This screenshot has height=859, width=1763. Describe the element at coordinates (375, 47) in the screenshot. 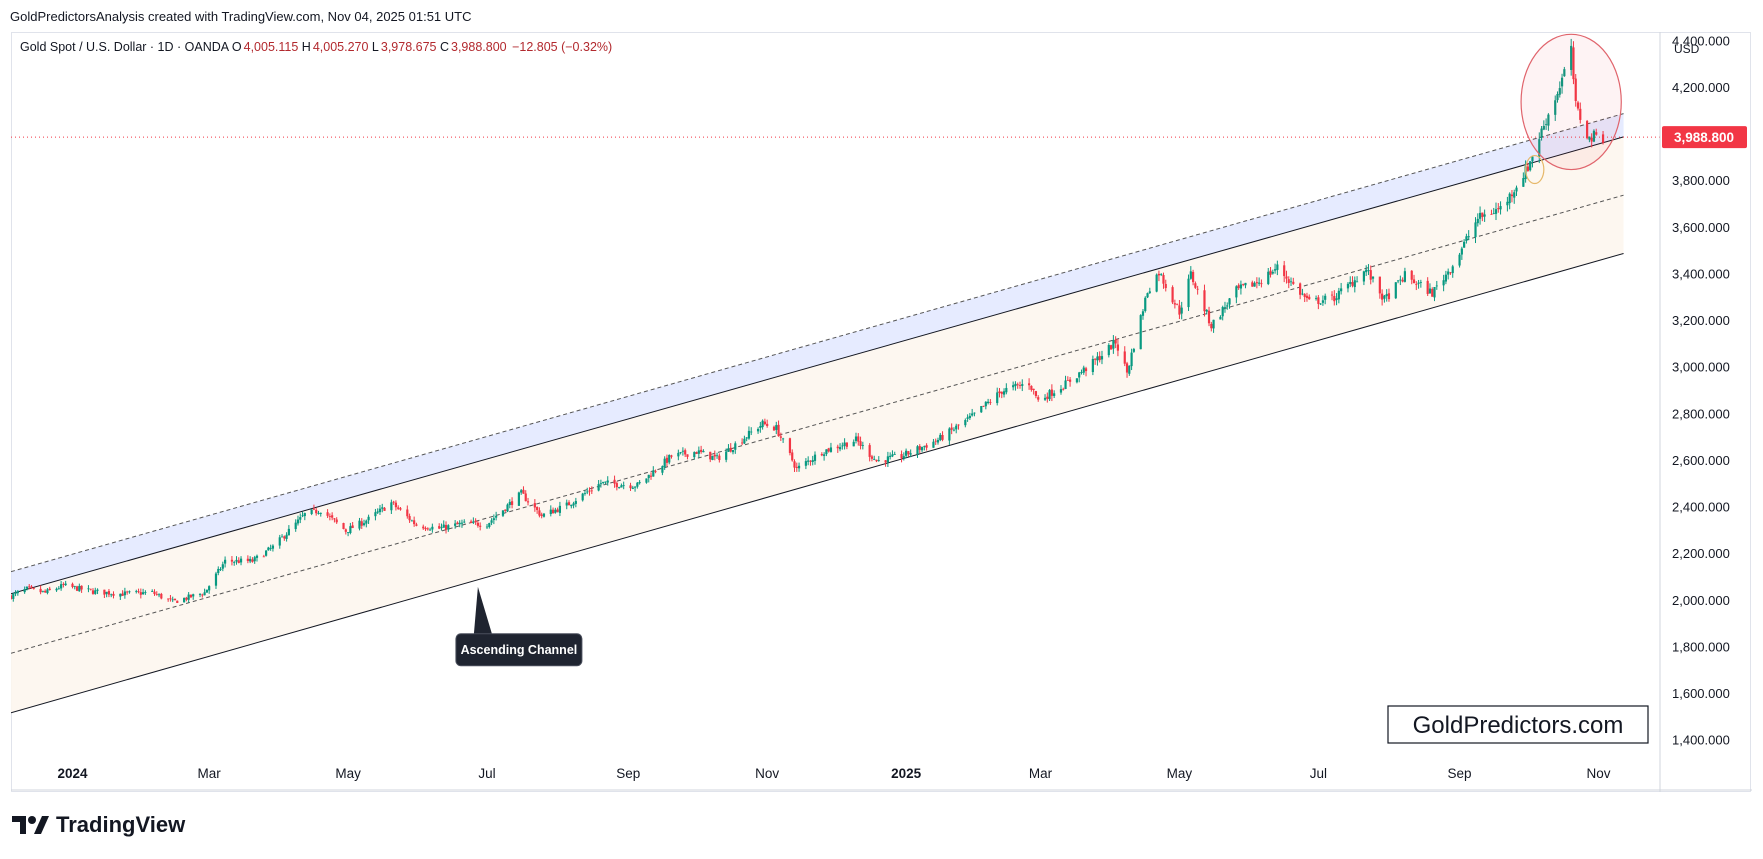

I see `low-key: L` at that location.